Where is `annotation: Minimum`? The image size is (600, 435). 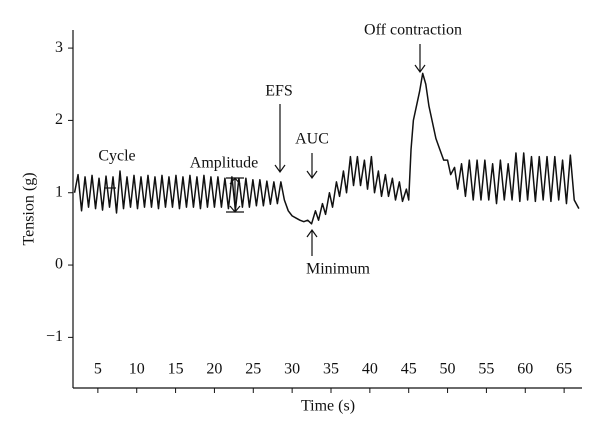
annotation: Minimum is located at coordinates (338, 269).